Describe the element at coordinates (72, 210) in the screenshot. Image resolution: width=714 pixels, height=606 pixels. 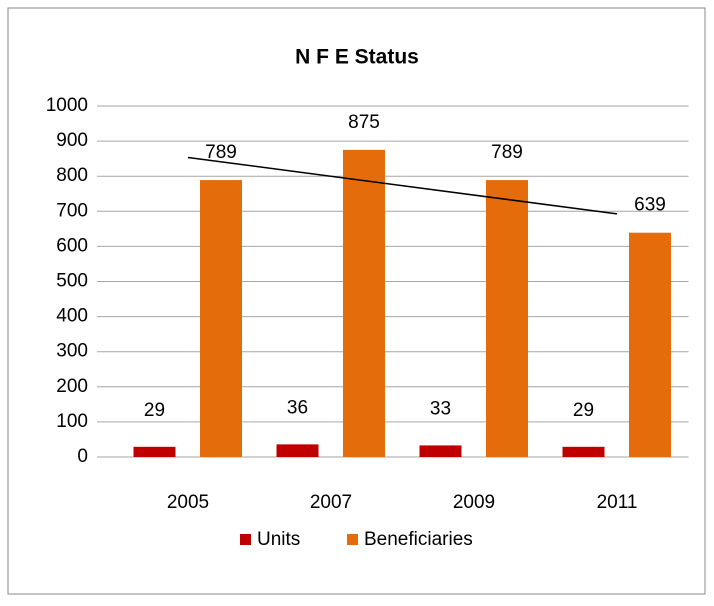
I see `y-tick-label: 700` at that location.